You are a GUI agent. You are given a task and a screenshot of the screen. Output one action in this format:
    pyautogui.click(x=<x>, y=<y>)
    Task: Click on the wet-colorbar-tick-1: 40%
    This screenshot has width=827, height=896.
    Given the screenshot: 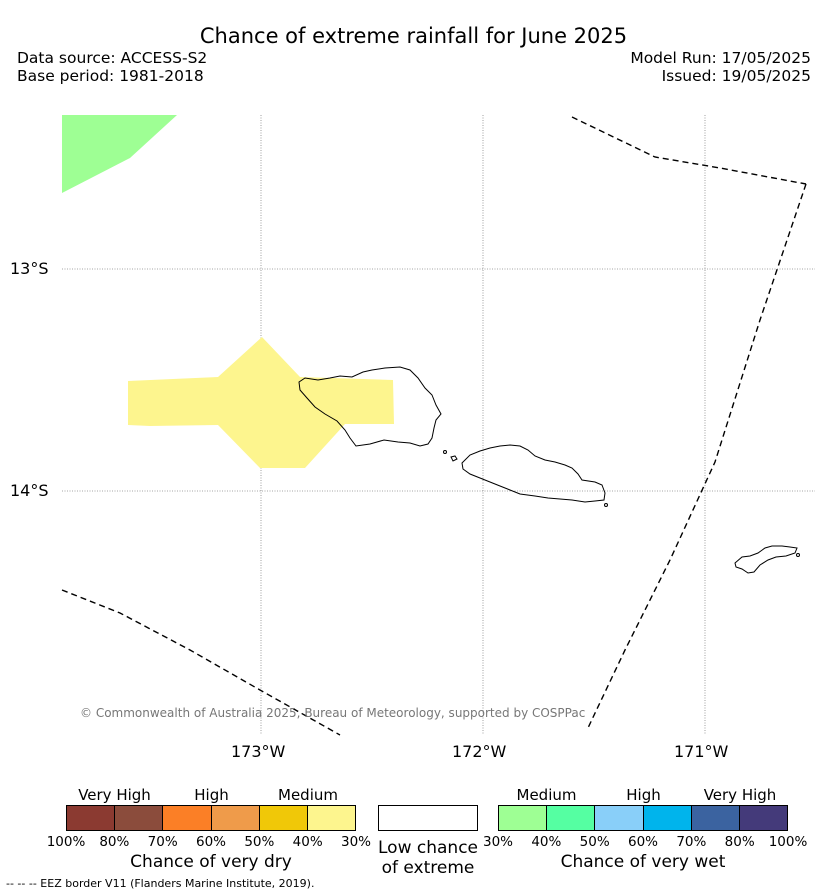 What is the action you would take?
    pyautogui.click(x=546, y=842)
    